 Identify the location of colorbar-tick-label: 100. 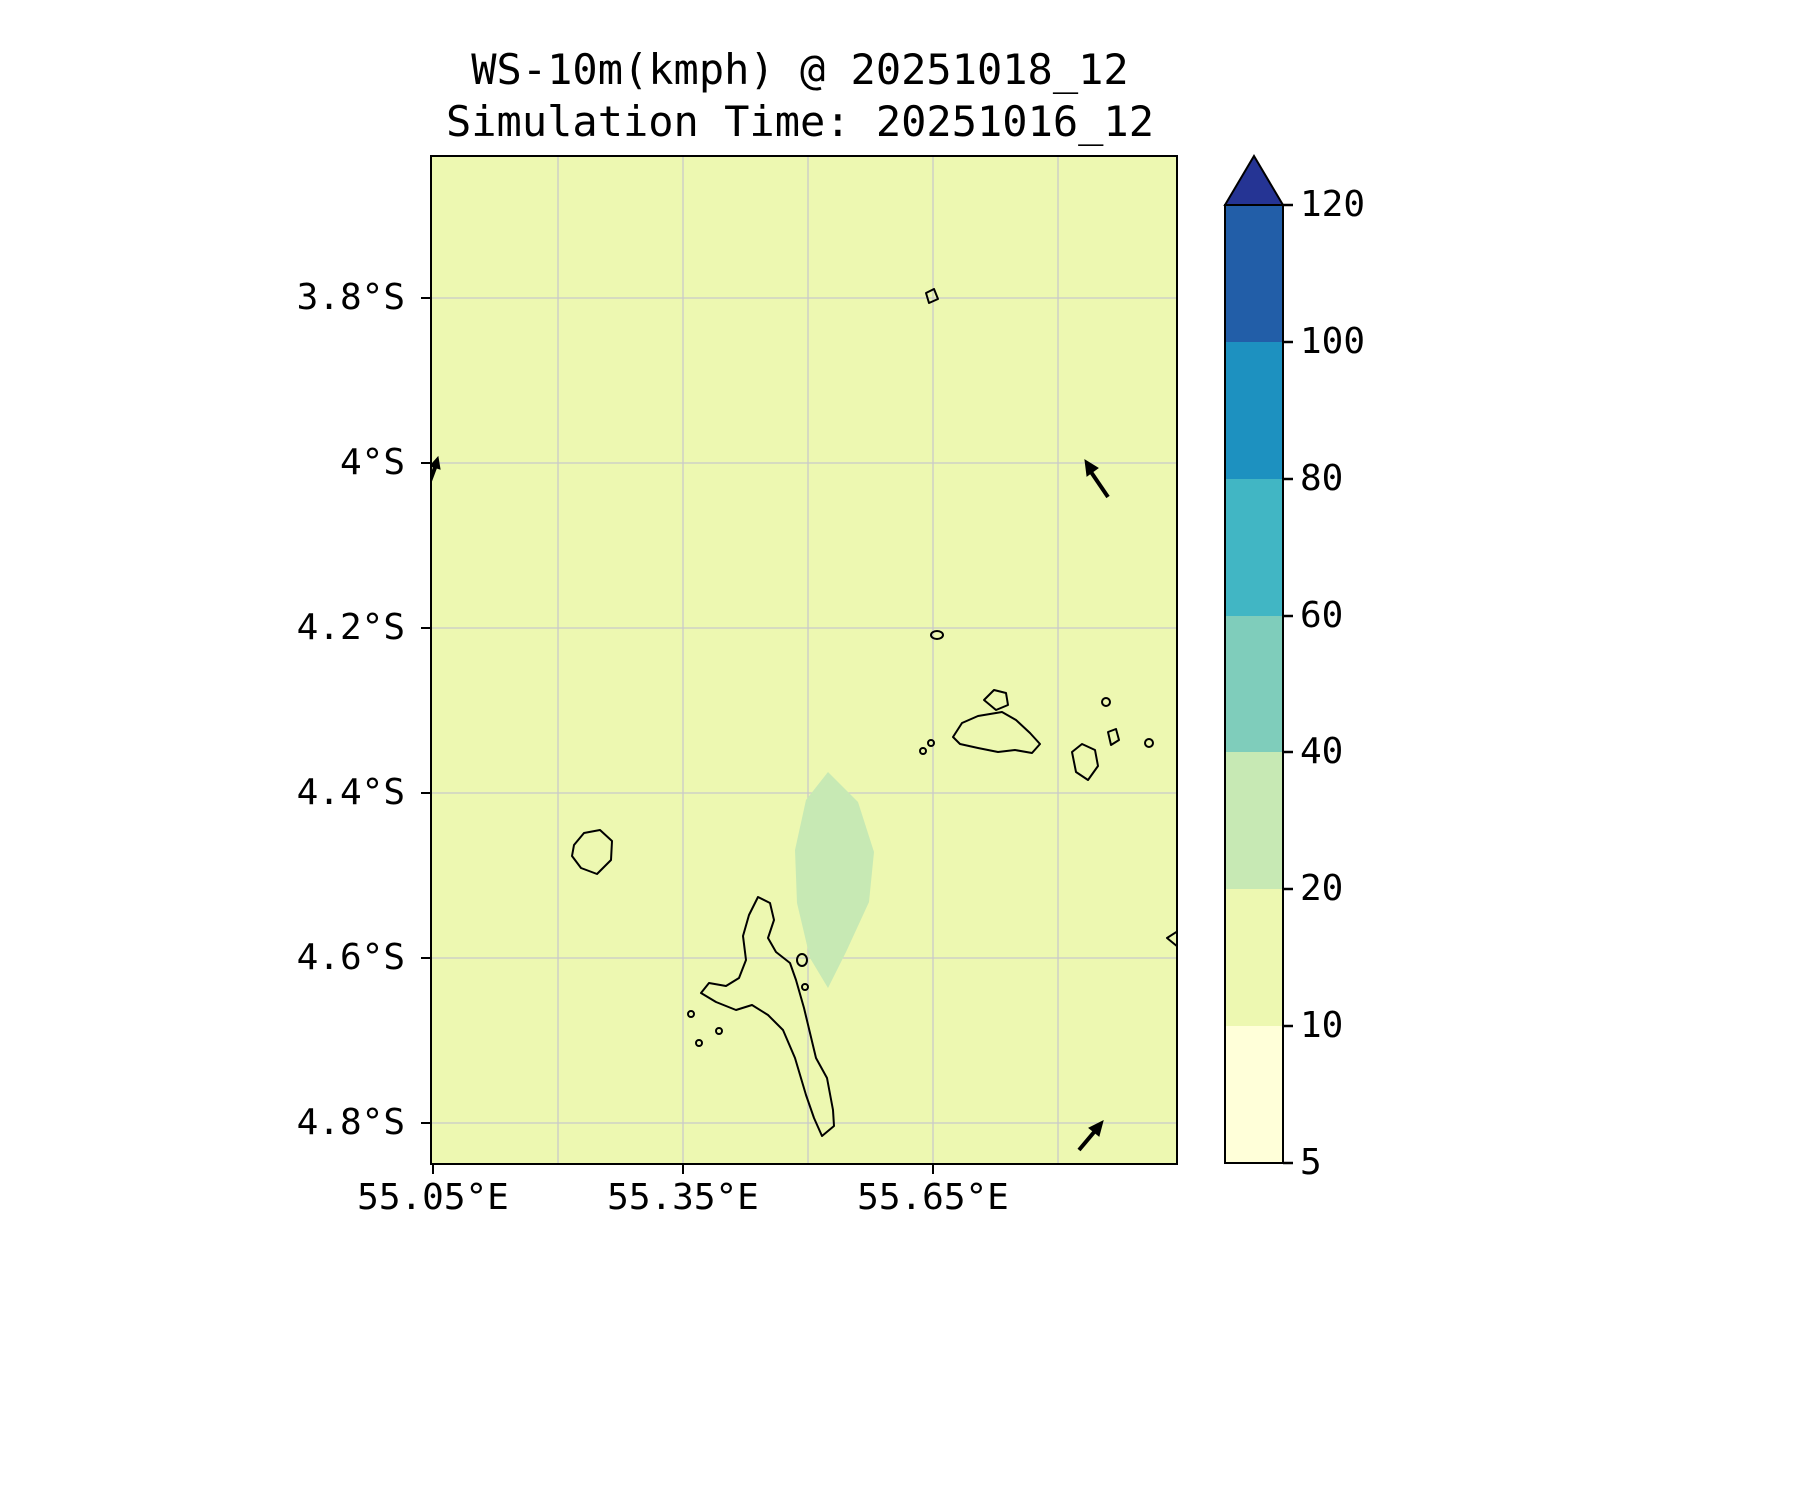
(1333, 341).